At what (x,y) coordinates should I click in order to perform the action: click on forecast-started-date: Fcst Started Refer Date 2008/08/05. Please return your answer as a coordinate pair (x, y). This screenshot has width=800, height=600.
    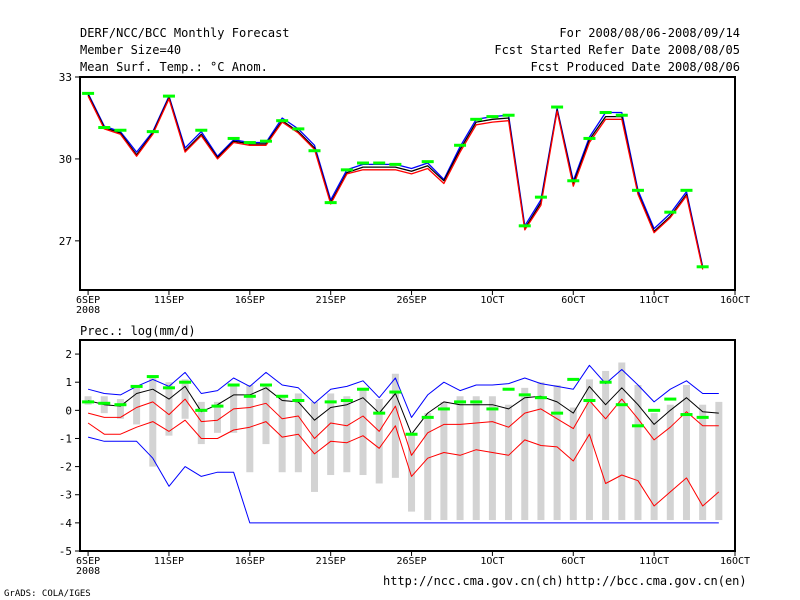
    Looking at the image, I should click on (617, 50).